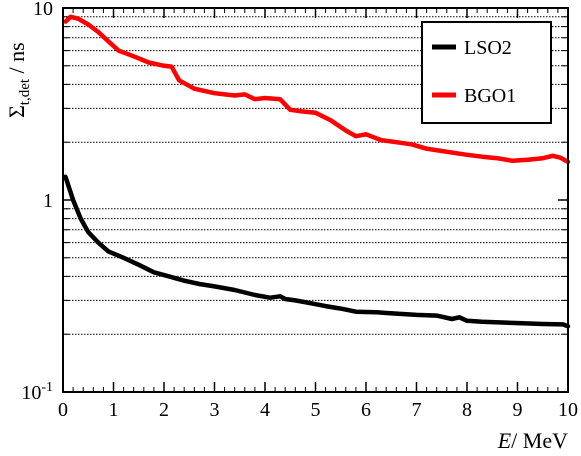 This screenshot has width=581, height=456. What do you see at coordinates (164, 410) in the screenshot?
I see `x-tick-label: 2` at bounding box center [164, 410].